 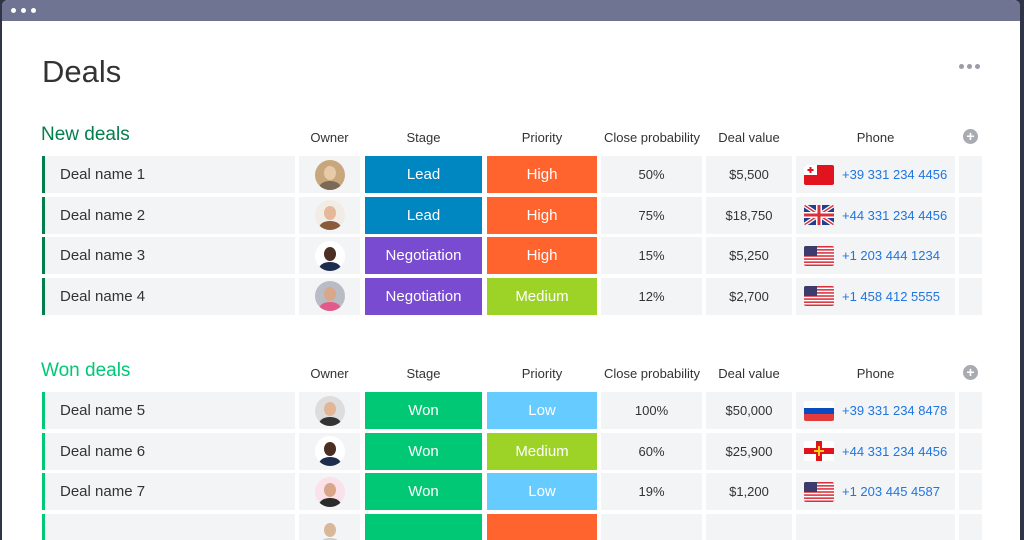 I want to click on deal-value: $18,750, so click(x=749, y=215).